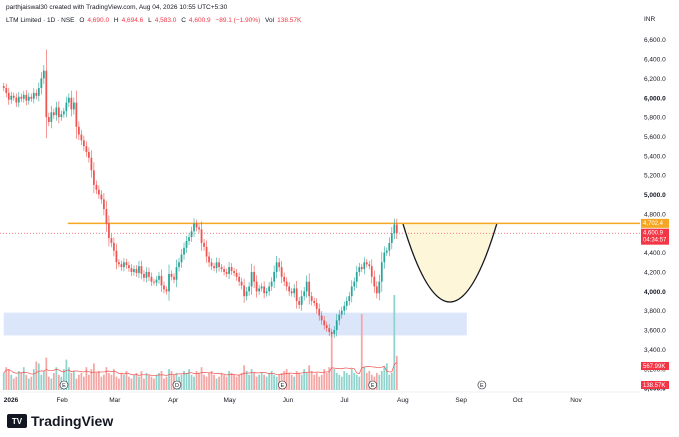 The image size is (679, 437). I want to click on y-tick-label: 4,800.0, so click(655, 214).